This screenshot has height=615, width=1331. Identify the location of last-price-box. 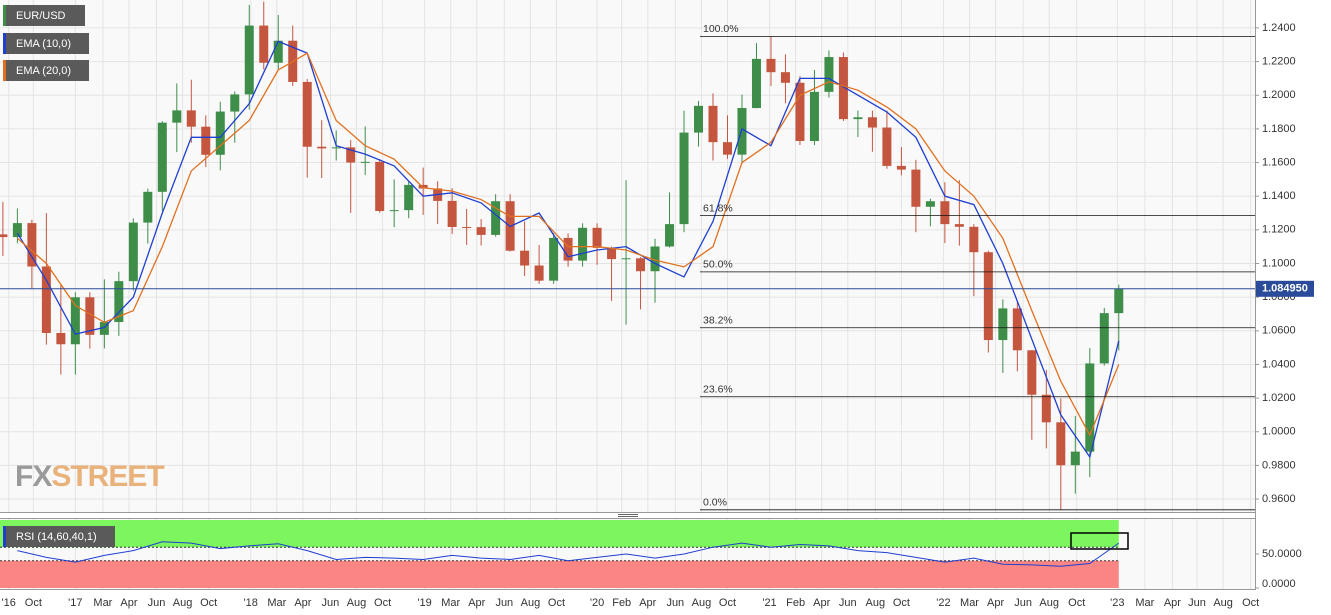
(1285, 288).